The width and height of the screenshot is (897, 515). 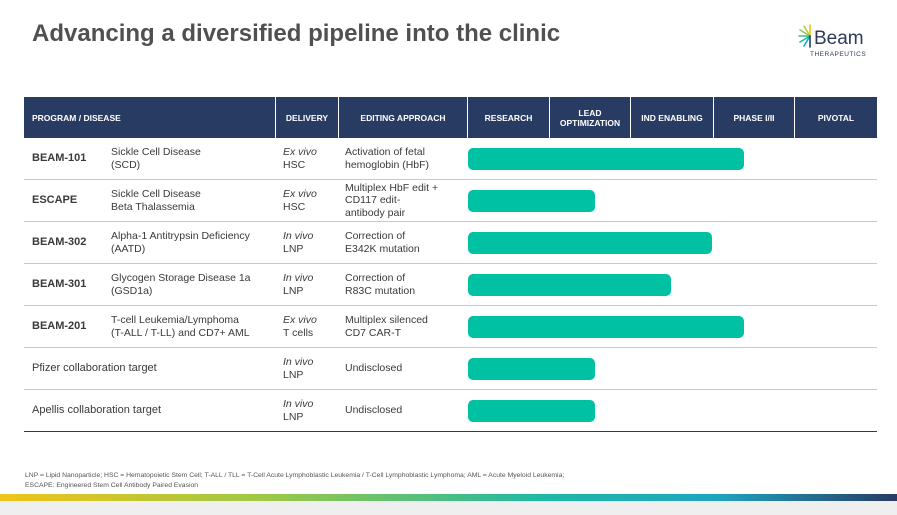 I want to click on disease-name: Sickle Cell Disease Beta Thalassemia, so click(x=156, y=200).